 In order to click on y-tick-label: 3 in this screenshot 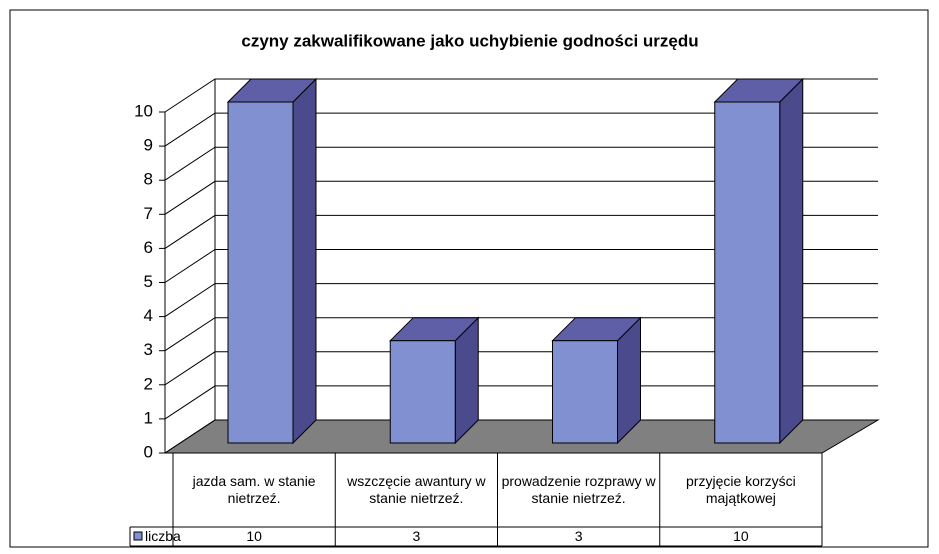, I will do `click(148, 349)`.